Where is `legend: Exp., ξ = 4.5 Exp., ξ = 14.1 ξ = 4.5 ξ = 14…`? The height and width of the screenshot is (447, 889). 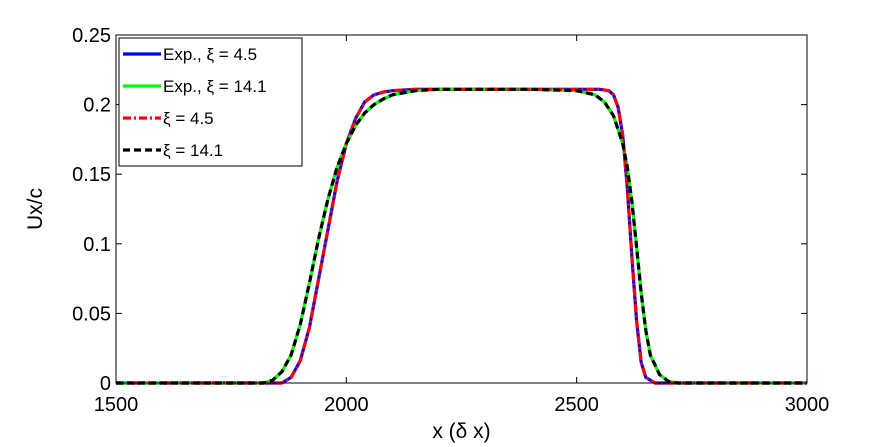 legend: Exp., ξ = 4.5 Exp., ξ = 14.1 ξ = 4.5 ξ = 14… is located at coordinates (210, 102).